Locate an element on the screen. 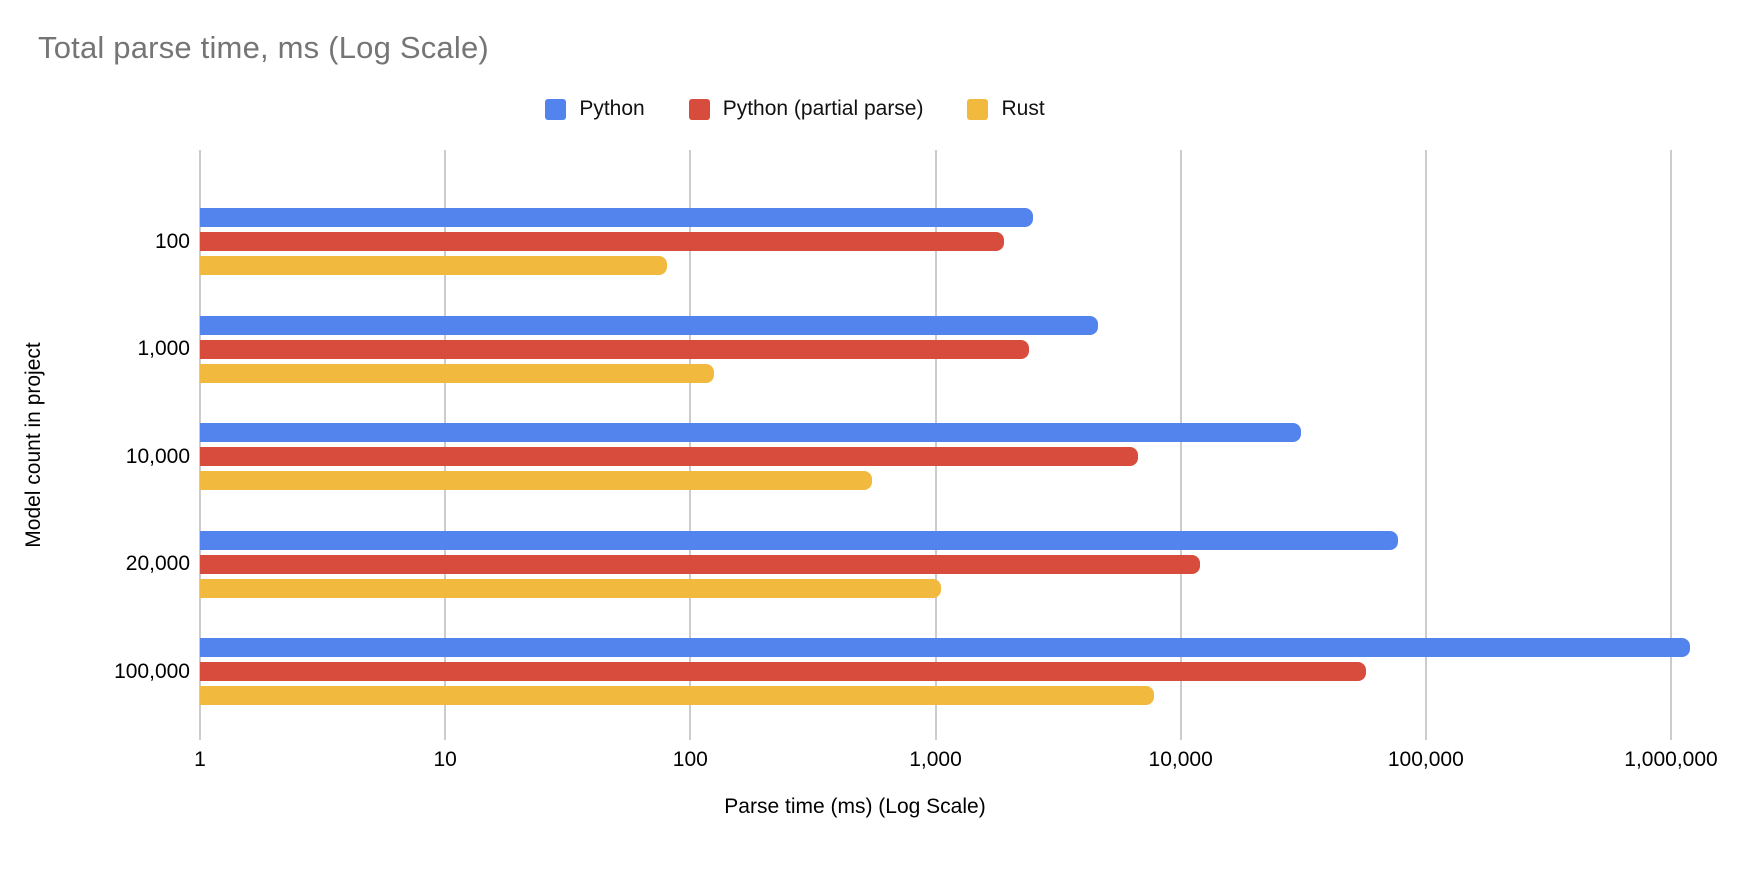  category-label-100000: 100,000 is located at coordinates (152, 671).